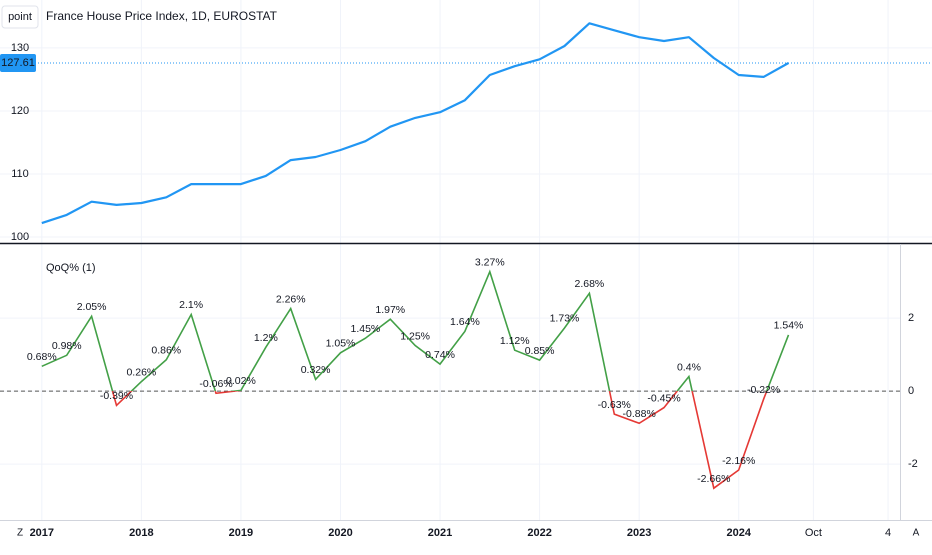 The image size is (932, 555). I want to click on x-tick-label: 2018, so click(141, 533).